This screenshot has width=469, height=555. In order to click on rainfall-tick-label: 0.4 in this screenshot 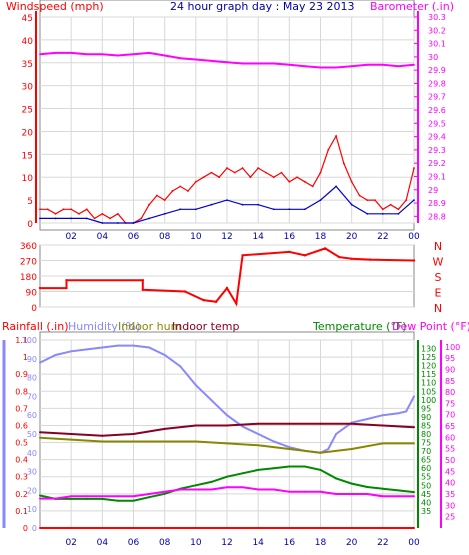, I will do `click(21, 460)`.